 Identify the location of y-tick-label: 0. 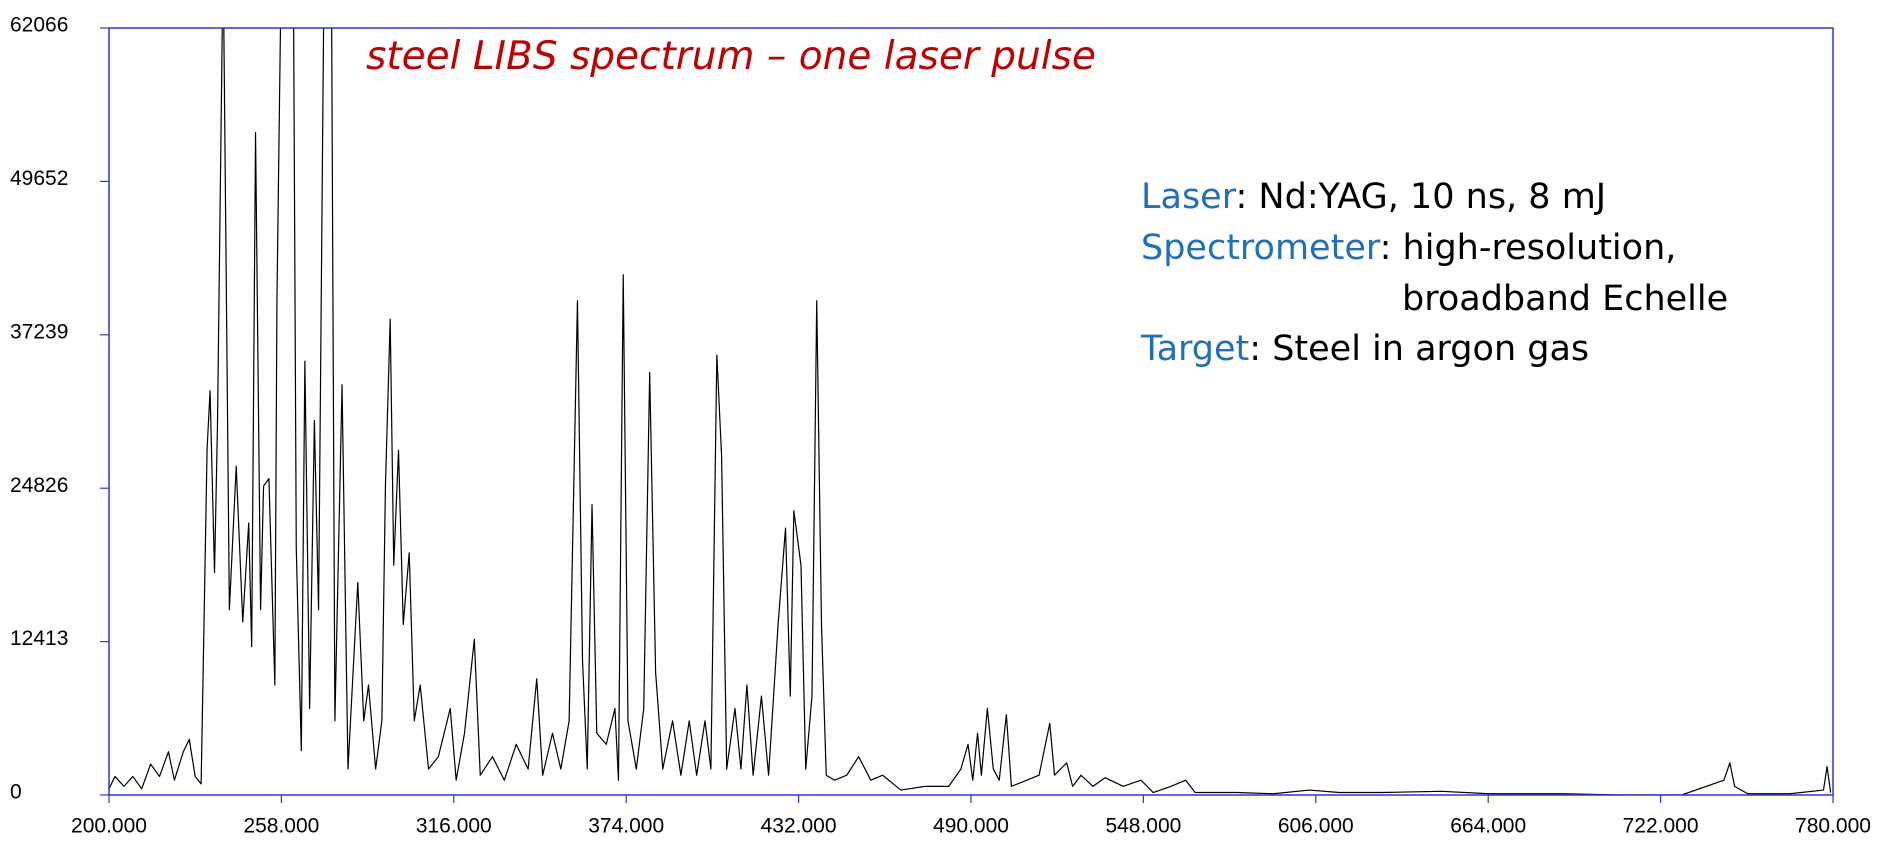
(16, 792).